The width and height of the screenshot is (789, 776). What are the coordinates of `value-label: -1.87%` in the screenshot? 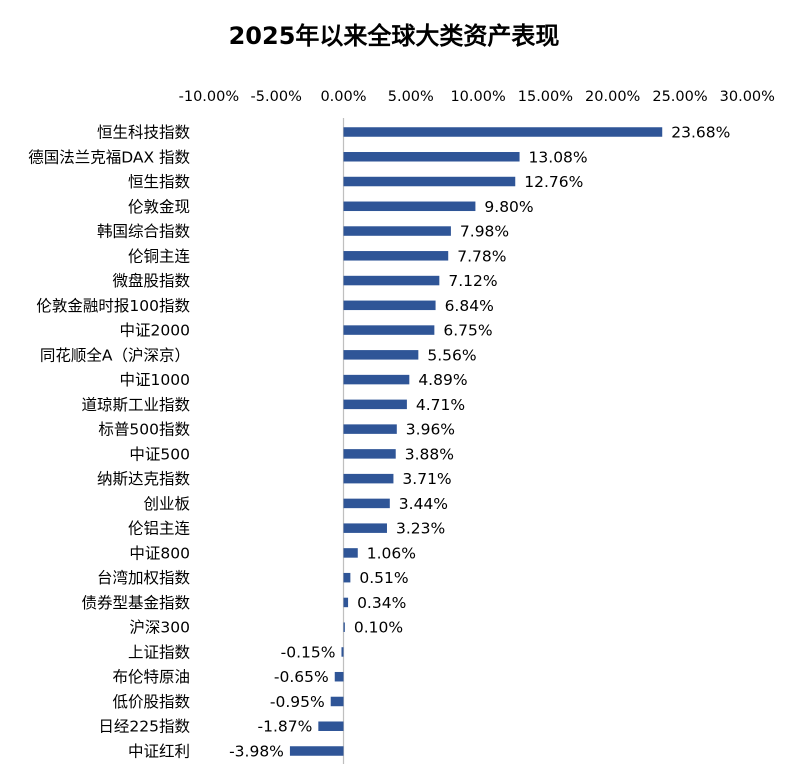 It's located at (284, 727).